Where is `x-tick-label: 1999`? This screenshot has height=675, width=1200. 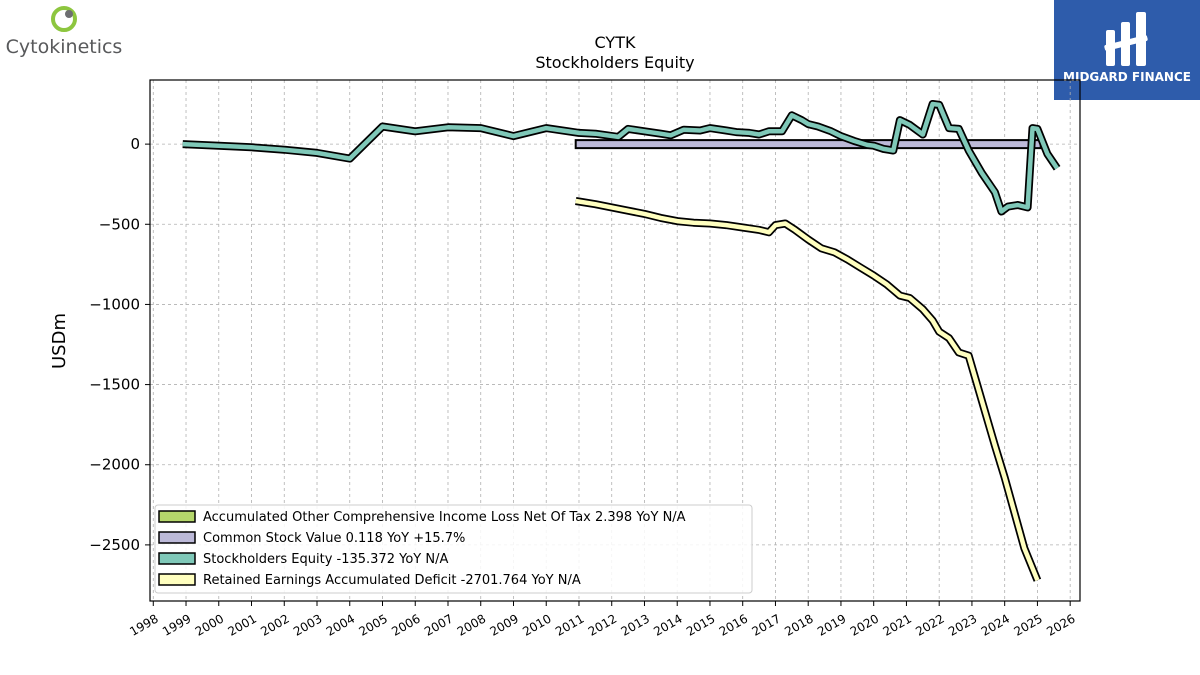 x-tick-label: 1999 is located at coordinates (176, 624).